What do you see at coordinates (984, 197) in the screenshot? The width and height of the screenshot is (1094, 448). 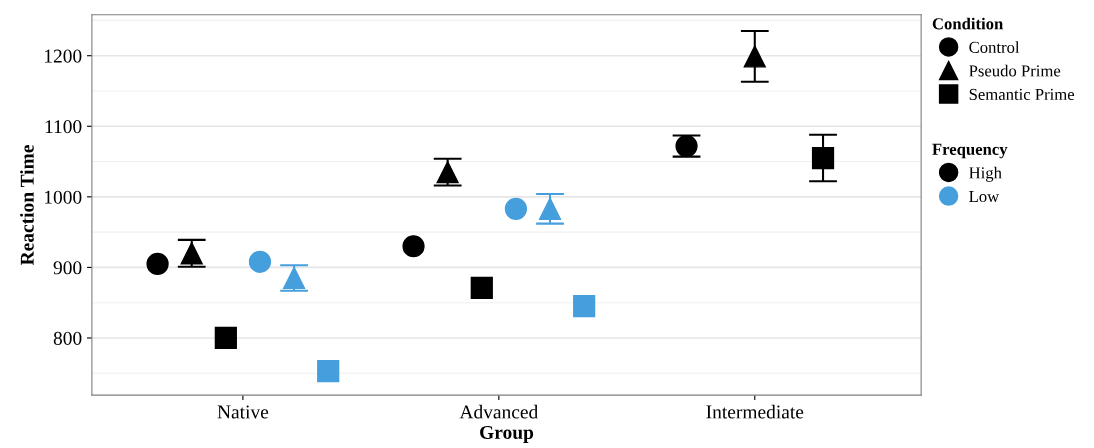 I see `text: Low` at bounding box center [984, 197].